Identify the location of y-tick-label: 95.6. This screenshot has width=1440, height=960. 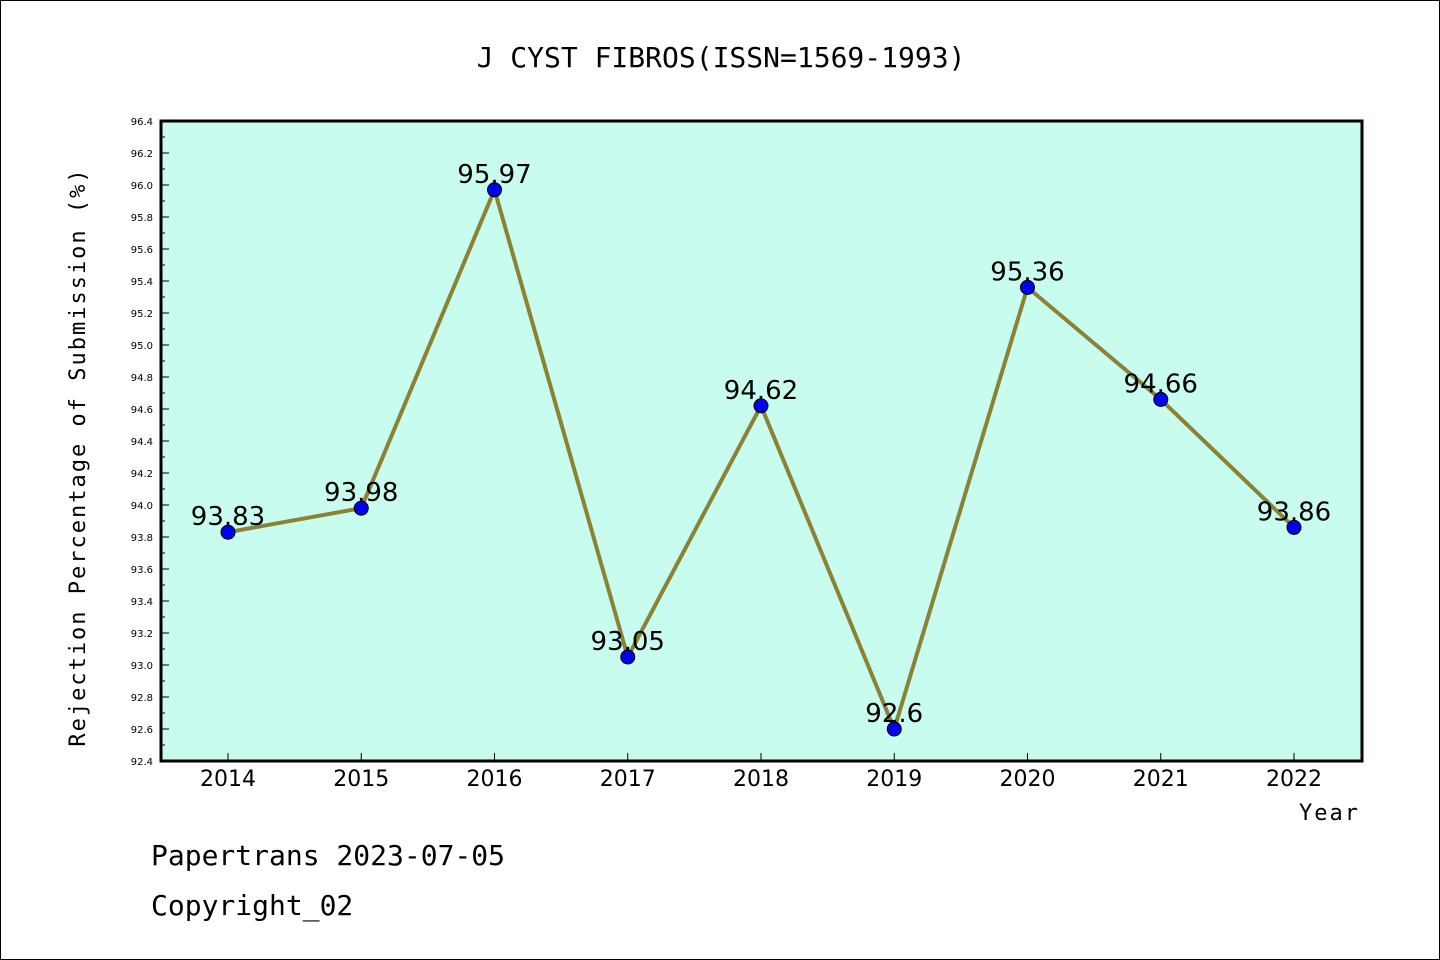
(142, 250).